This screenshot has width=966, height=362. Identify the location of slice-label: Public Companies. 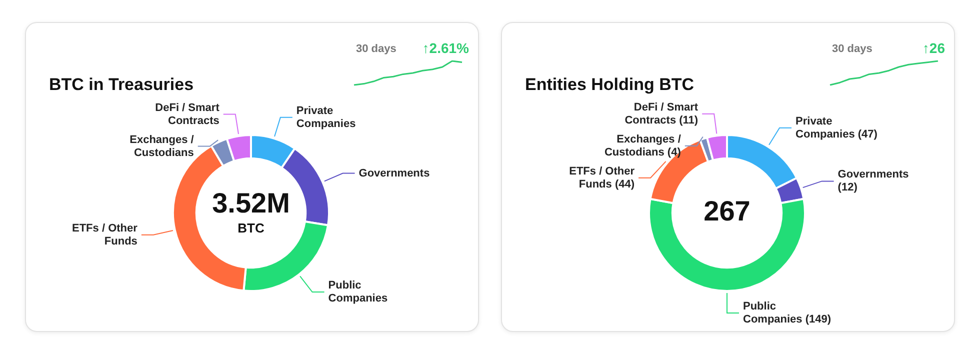
(358, 292).